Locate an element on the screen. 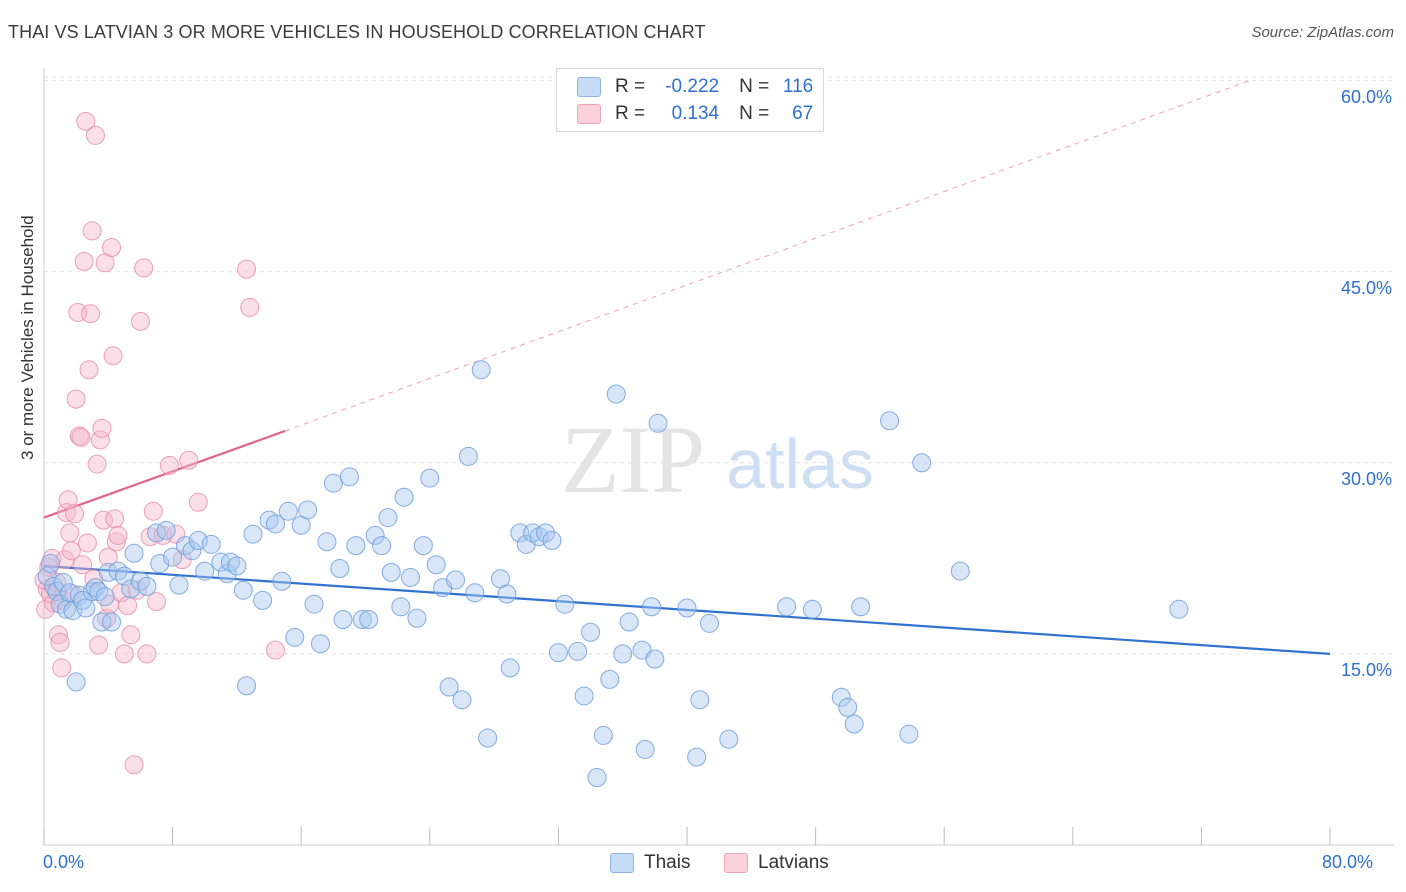 The image size is (1406, 892). n-value-thais: 116 is located at coordinates (798, 86).